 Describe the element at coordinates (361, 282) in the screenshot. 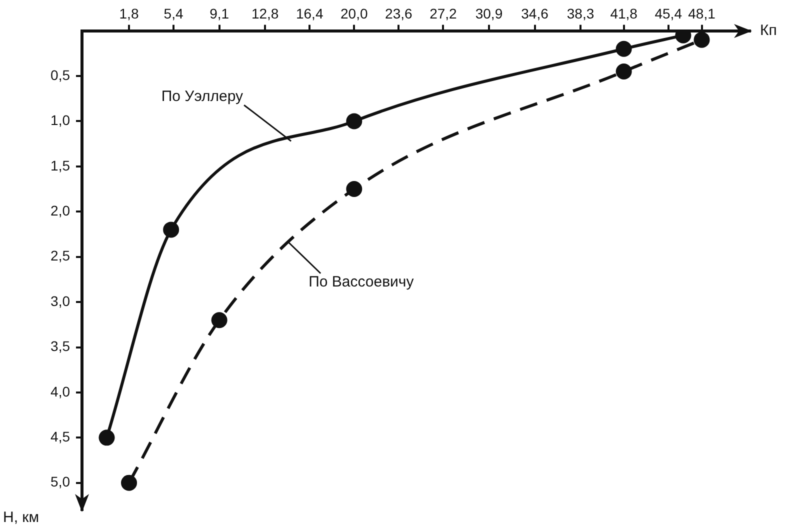

I see `annotation: По Вассоевичу` at that location.